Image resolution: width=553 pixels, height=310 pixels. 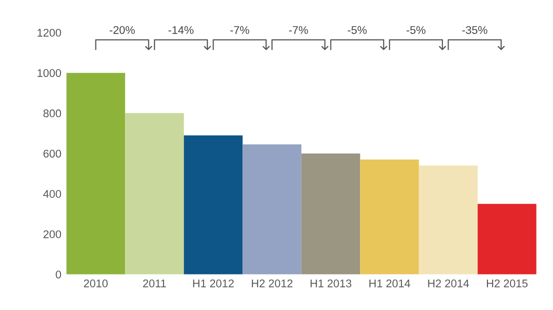 What do you see at coordinates (52, 194) in the screenshot?
I see `y-tick-label: 400` at bounding box center [52, 194].